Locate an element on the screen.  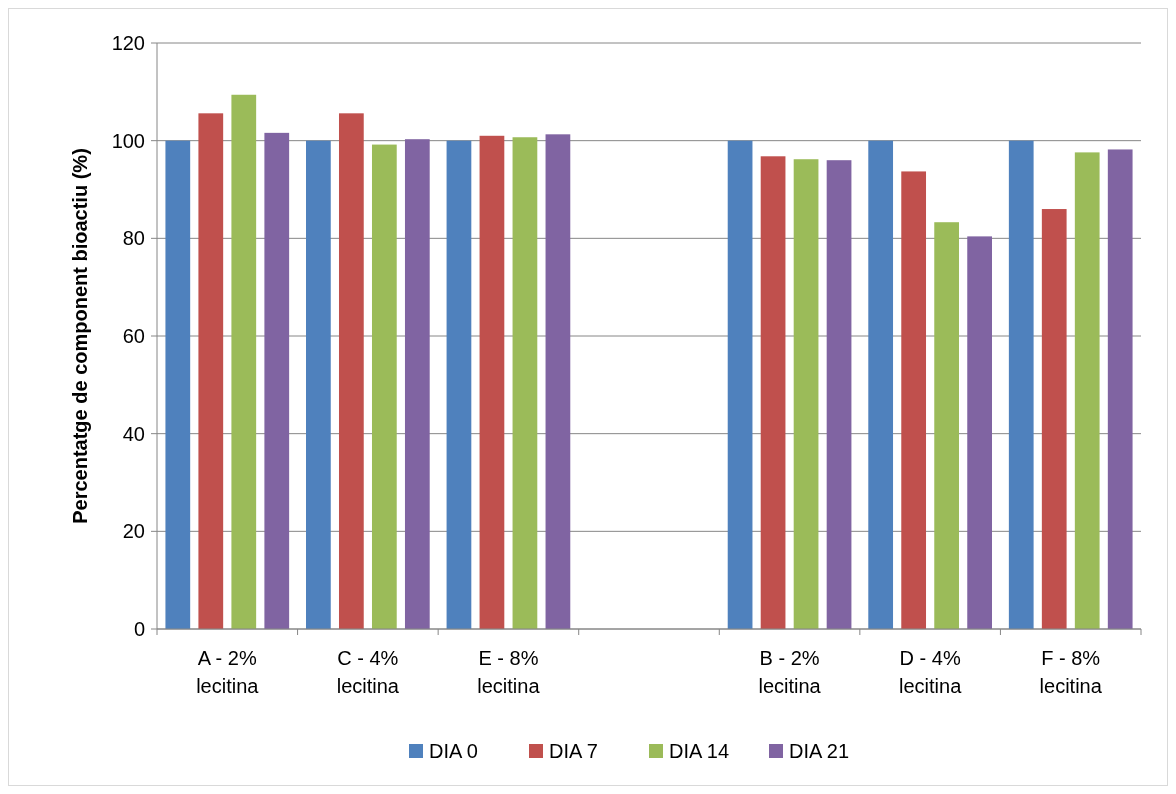
x-tick-label: A - 2% lecitina is located at coordinates (228, 672).